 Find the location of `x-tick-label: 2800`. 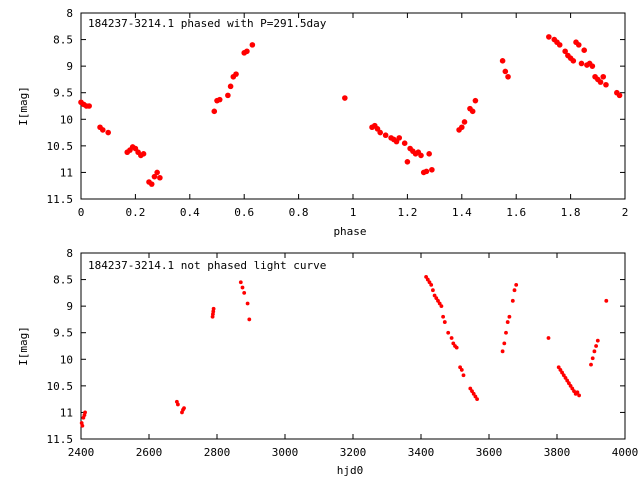

x-tick-label: 2800 is located at coordinates (217, 452).